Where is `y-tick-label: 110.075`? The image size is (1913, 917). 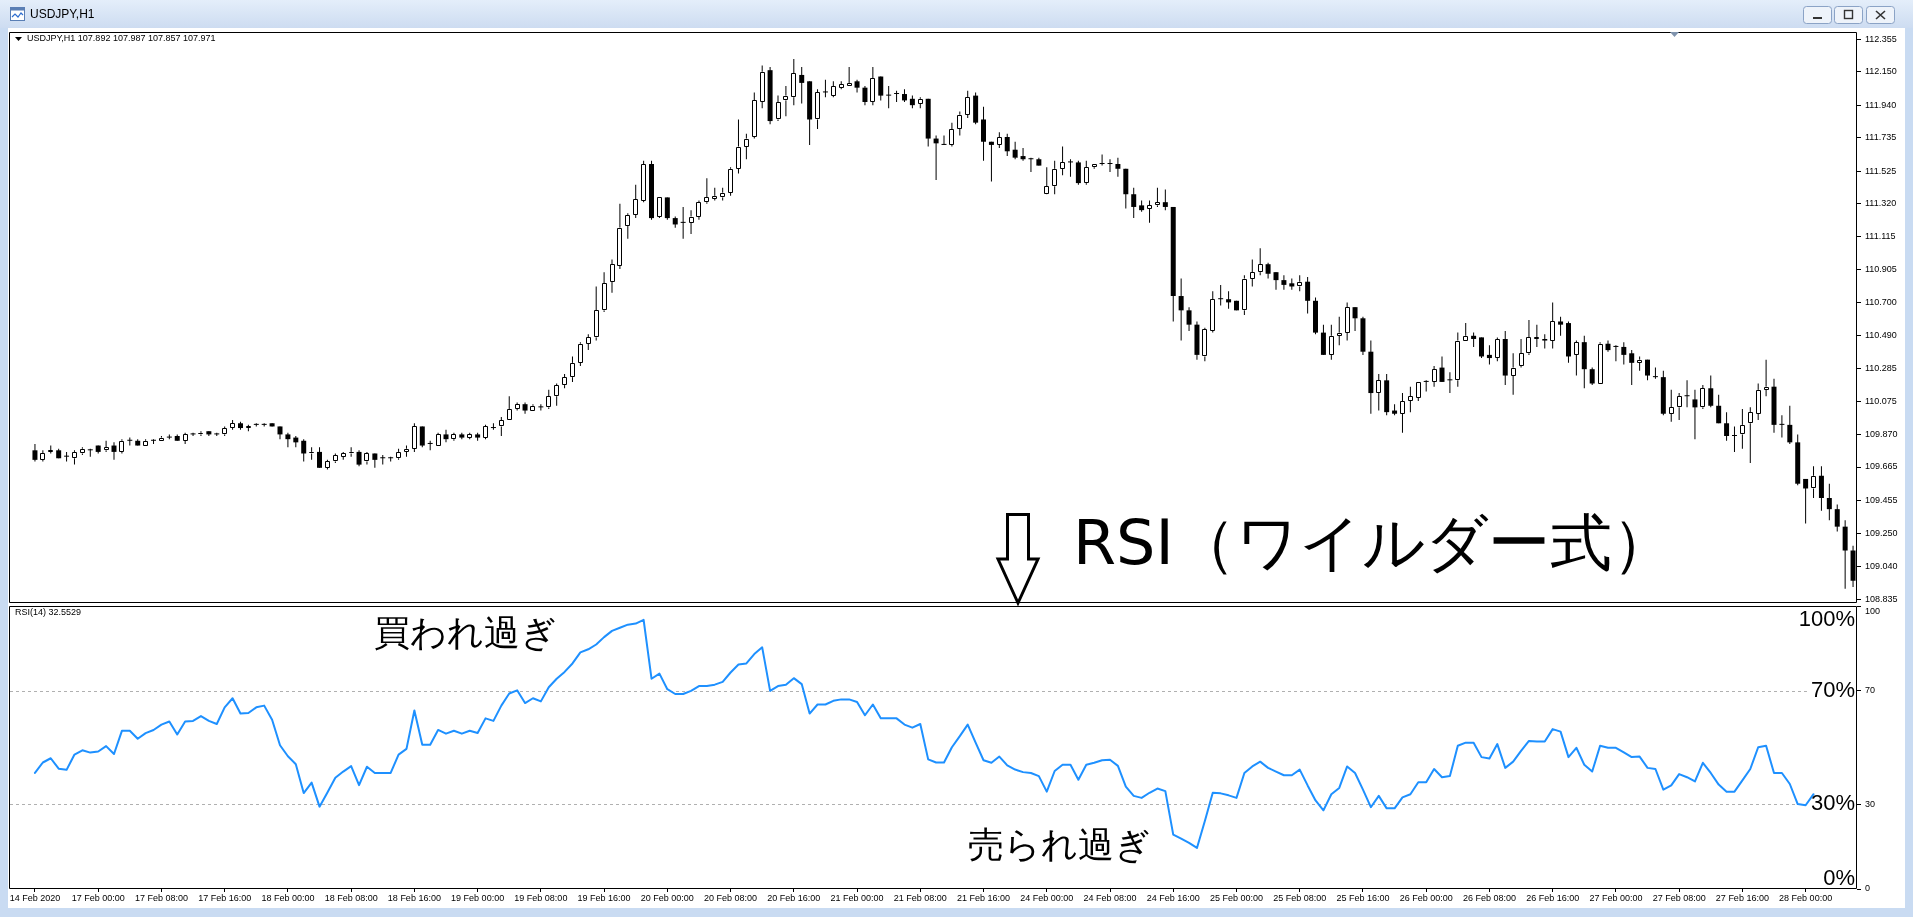 y-tick-label: 110.075 is located at coordinates (1881, 401).